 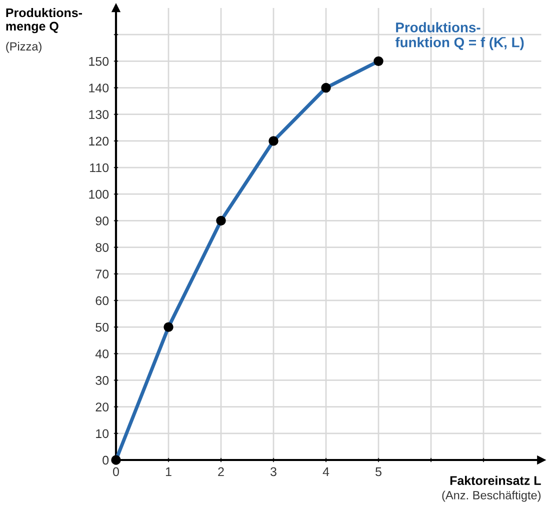 What do you see at coordinates (99, 115) in the screenshot?
I see `y-tick-label: 130` at bounding box center [99, 115].